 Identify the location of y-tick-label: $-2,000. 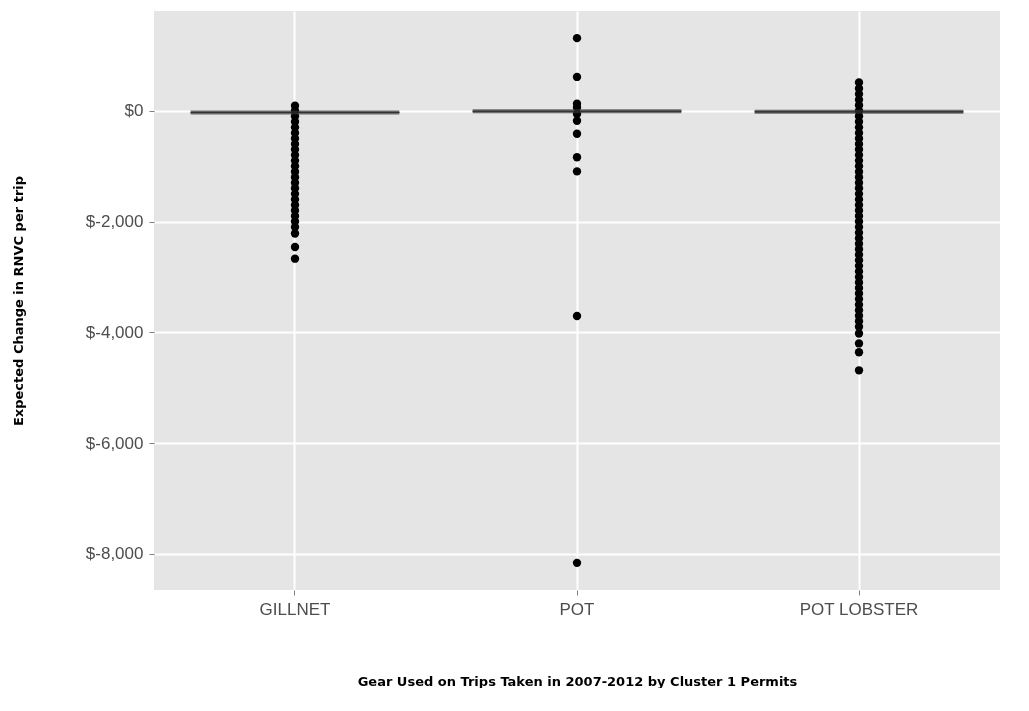
(114, 222).